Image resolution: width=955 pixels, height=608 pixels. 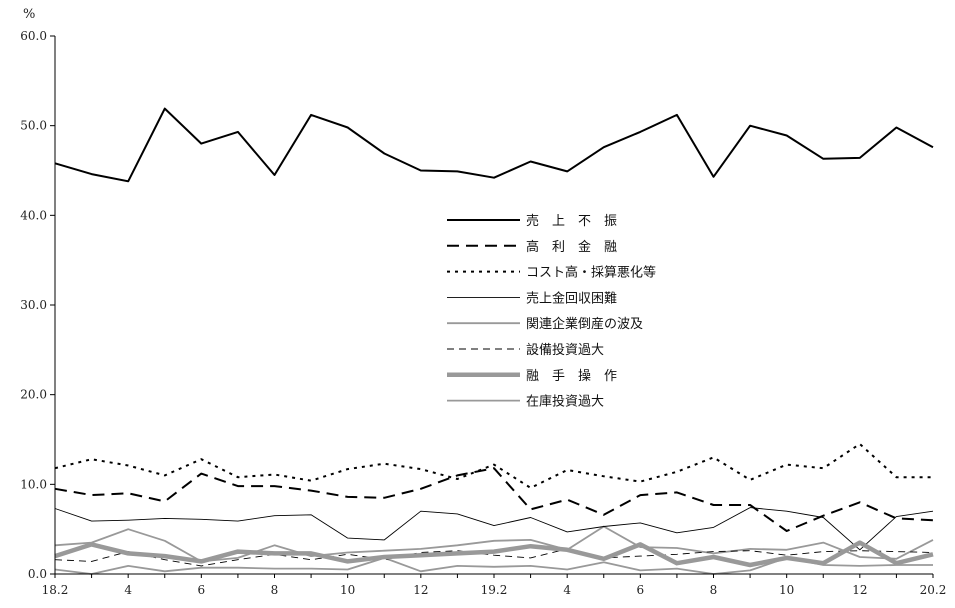 What do you see at coordinates (33, 395) in the screenshot?
I see `y-tick-label: 20.0` at bounding box center [33, 395].